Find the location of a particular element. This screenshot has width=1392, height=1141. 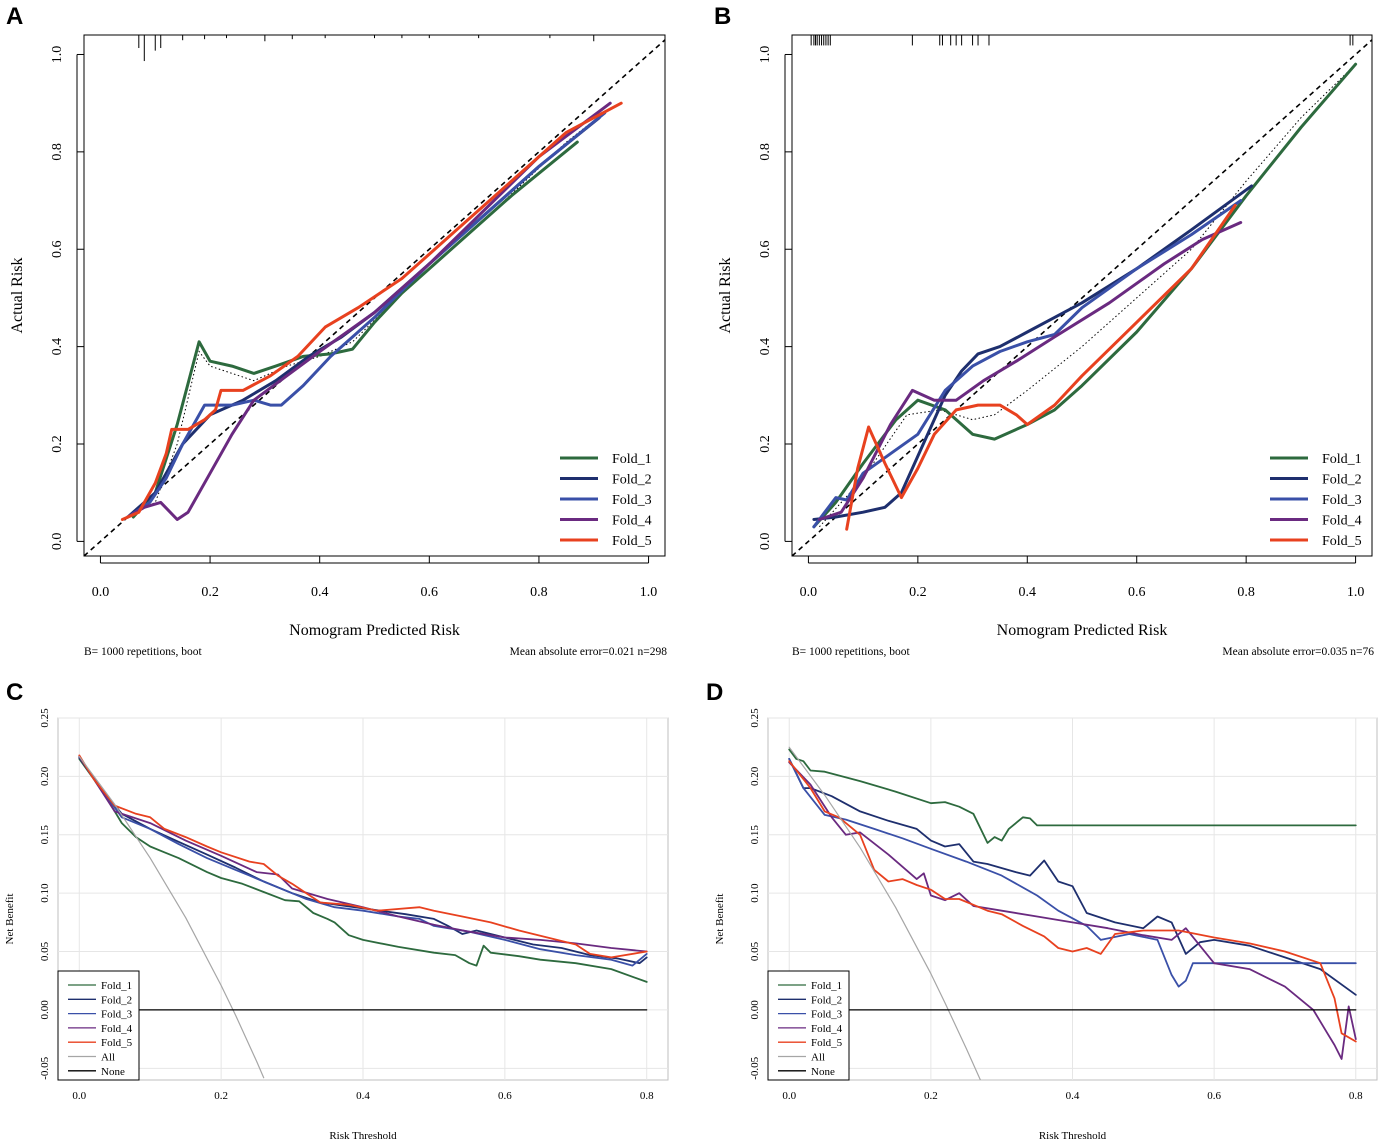

y-tick-label: 0.00 is located at coordinates (45, 1010).